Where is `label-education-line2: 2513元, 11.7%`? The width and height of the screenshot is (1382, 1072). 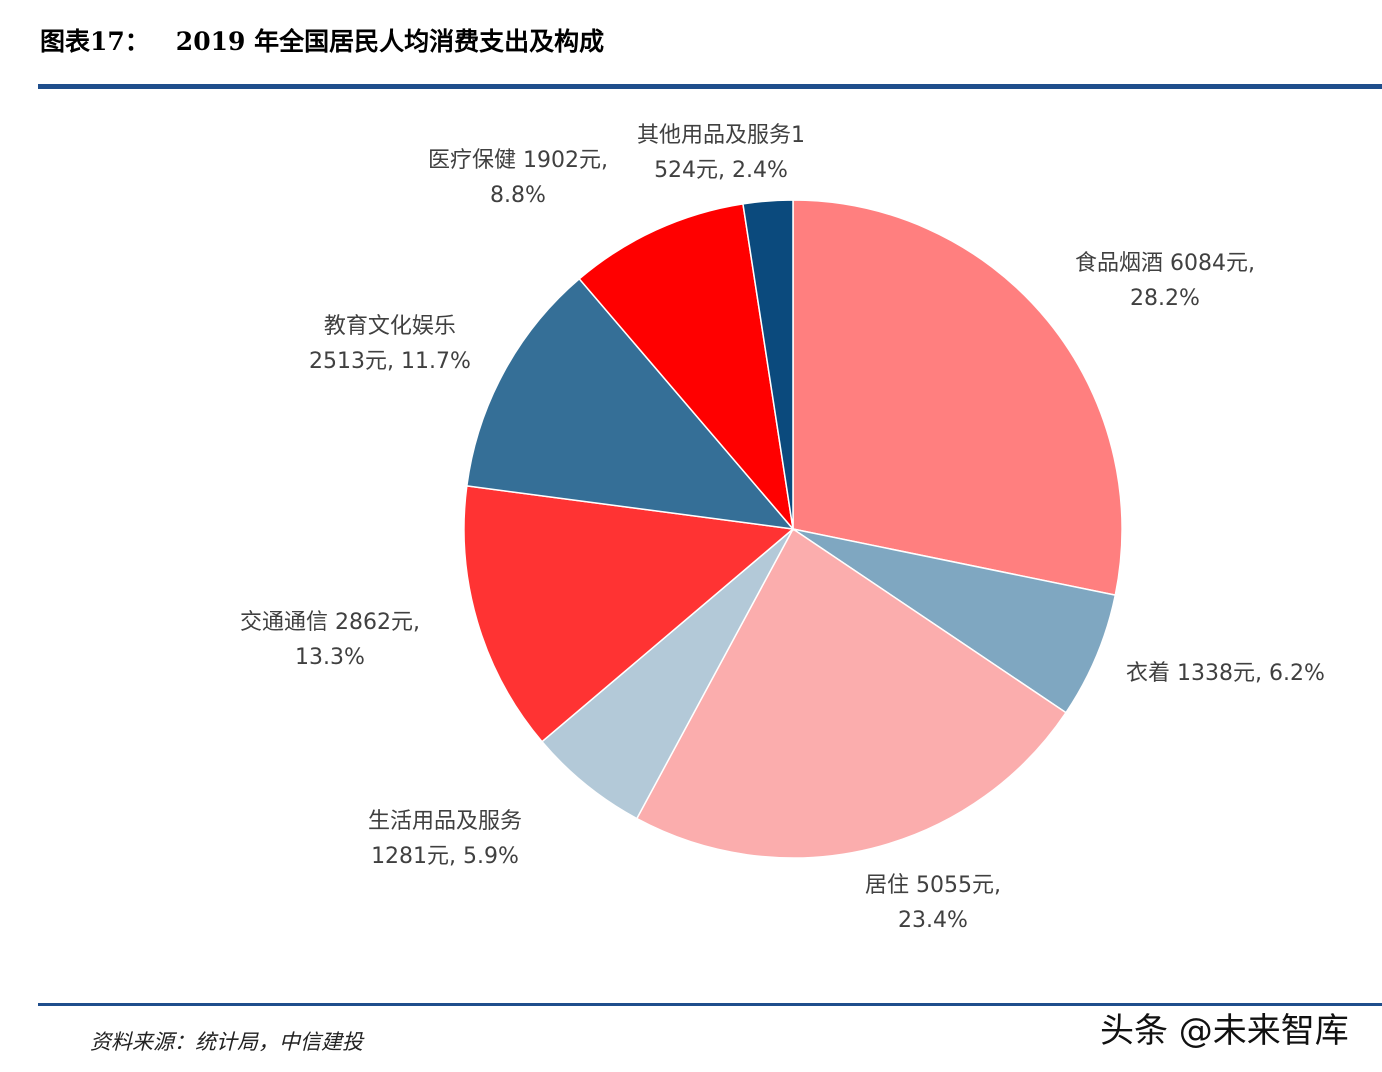 label-education-line2: 2513元, 11.7% is located at coordinates (390, 361).